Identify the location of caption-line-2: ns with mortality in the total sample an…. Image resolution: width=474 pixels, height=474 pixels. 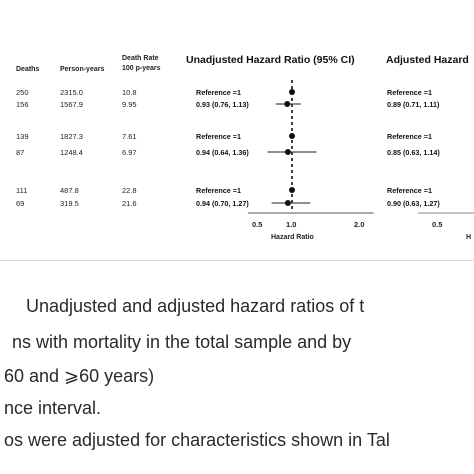
(182, 342).